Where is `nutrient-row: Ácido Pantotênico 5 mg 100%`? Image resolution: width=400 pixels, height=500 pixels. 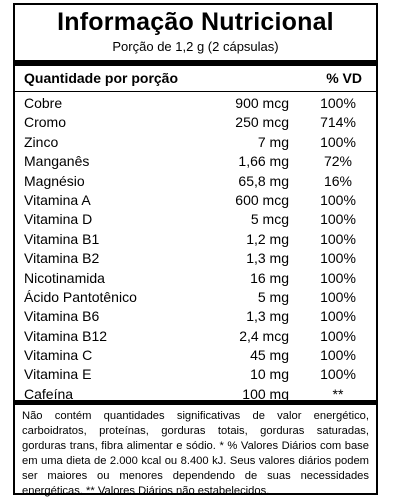 nutrient-row: Ácido Pantotênico 5 mg 100% is located at coordinates (195, 297).